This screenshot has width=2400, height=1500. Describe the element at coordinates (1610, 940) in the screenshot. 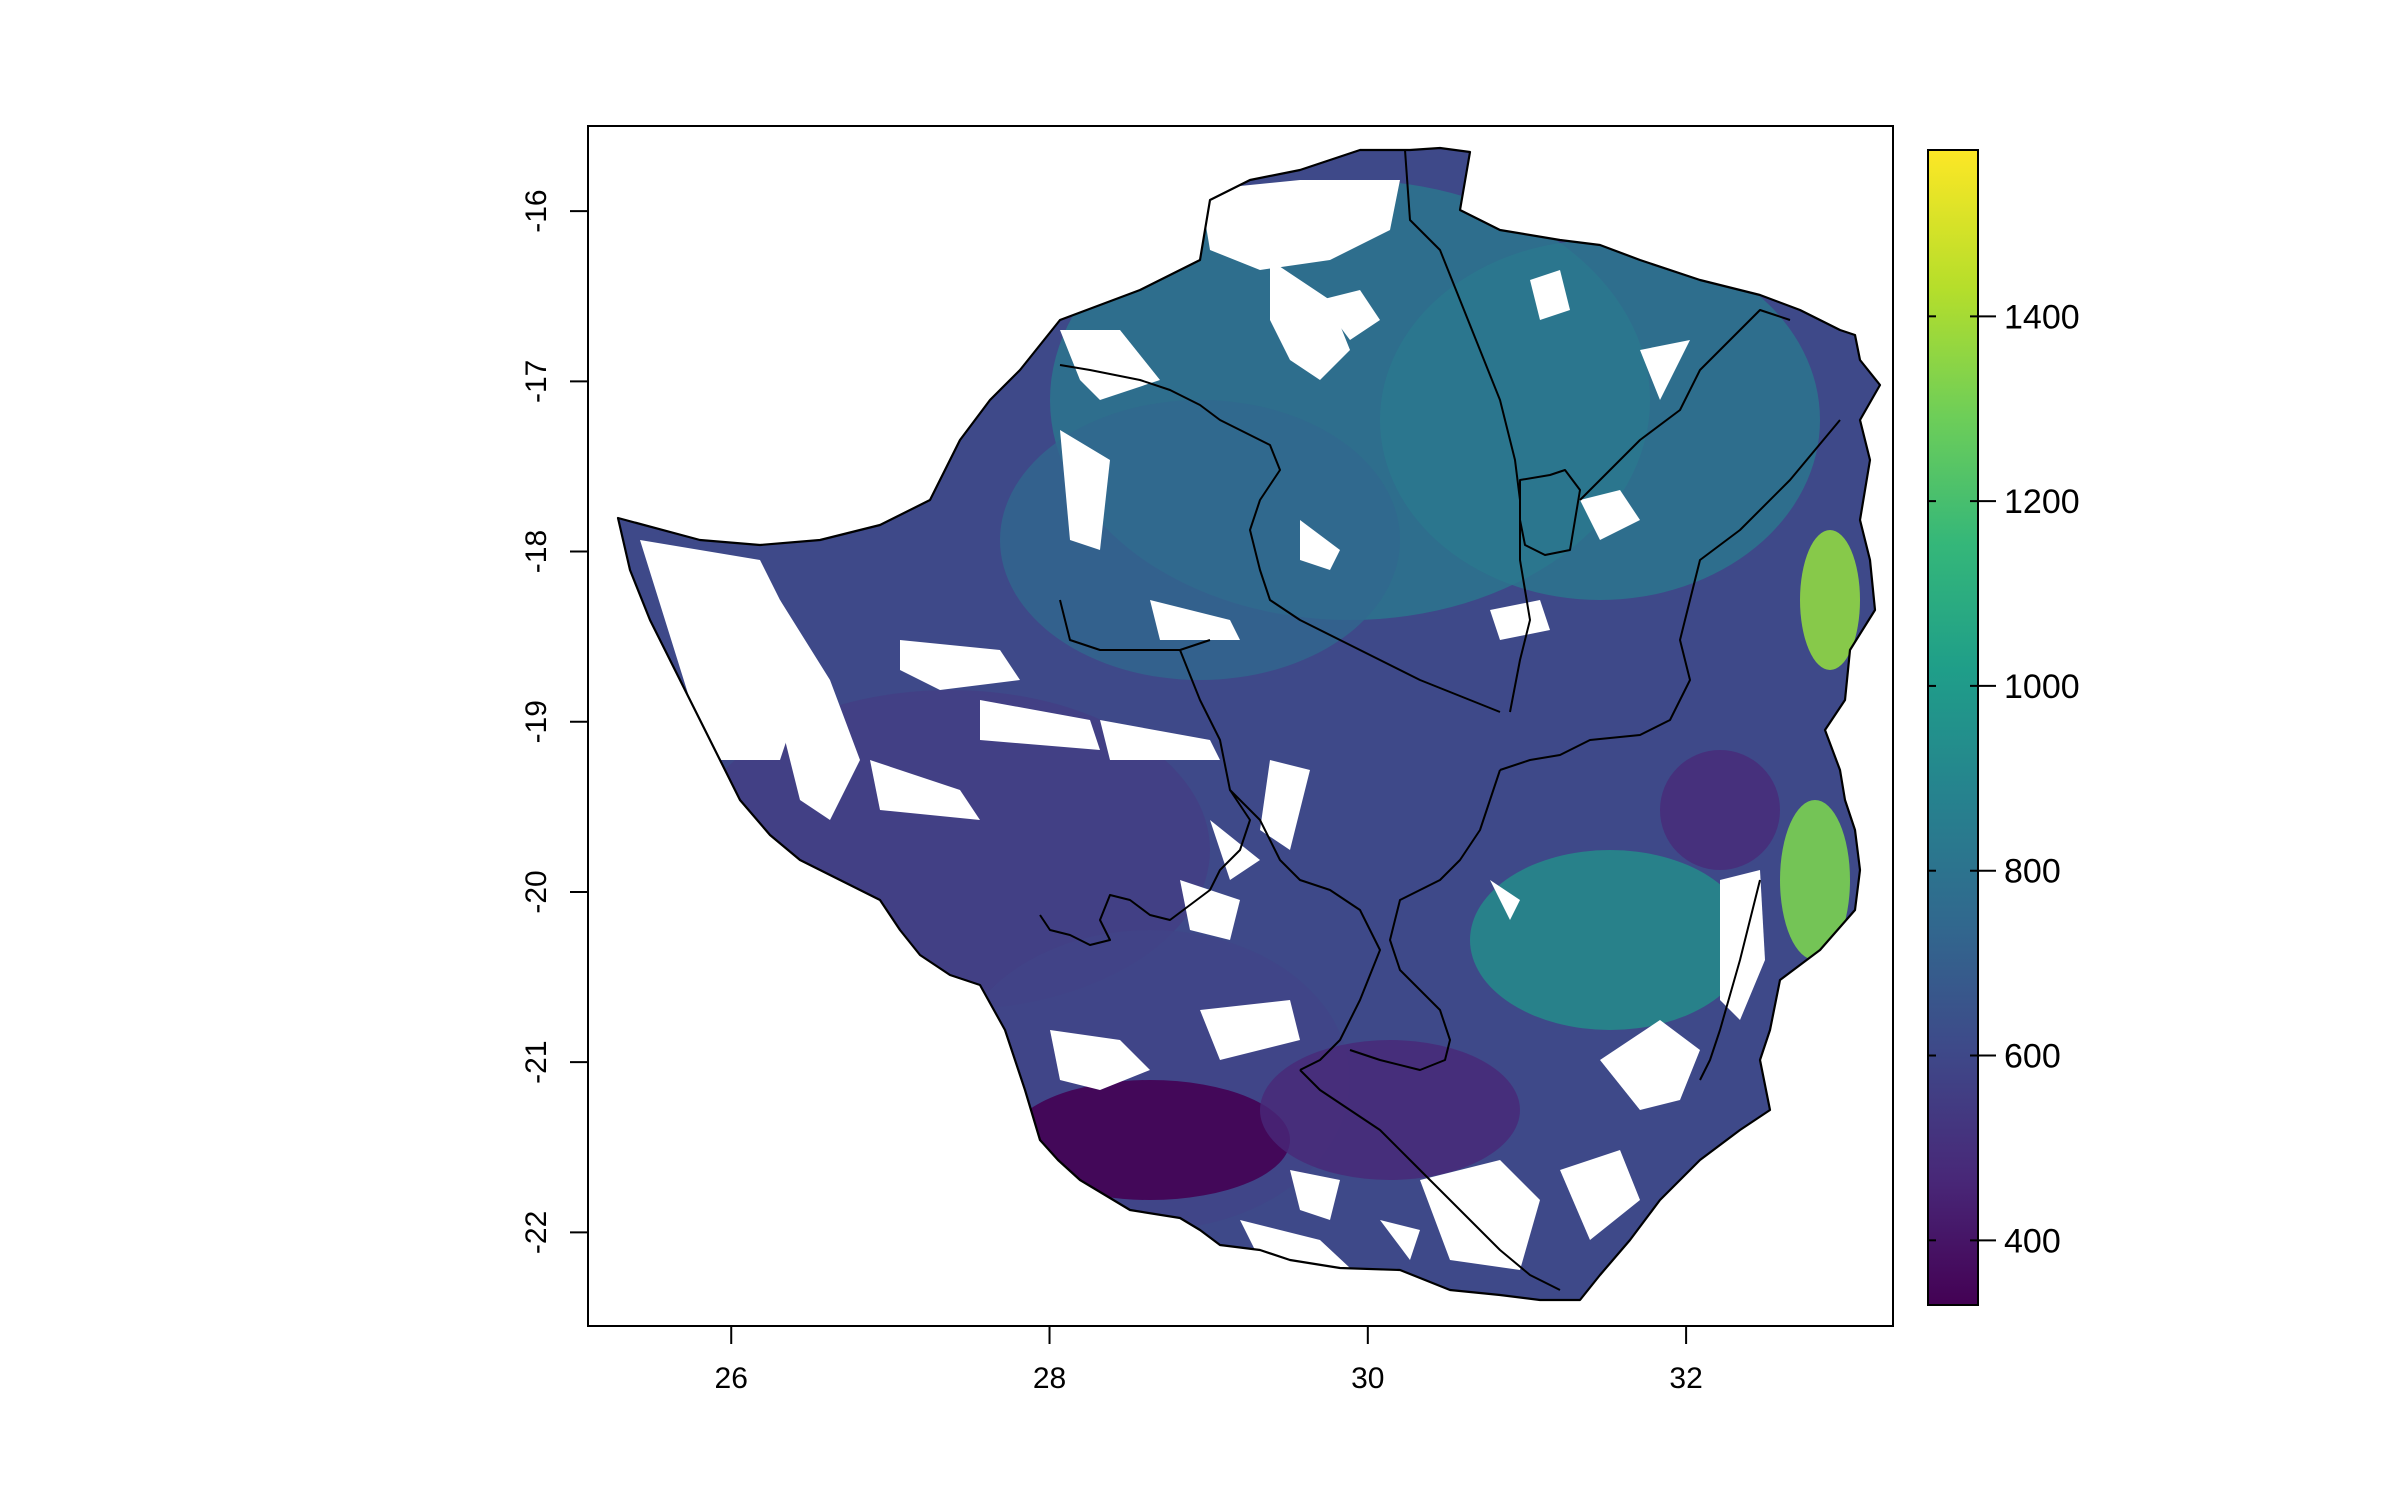

I see `raster-region-south-east` at that location.